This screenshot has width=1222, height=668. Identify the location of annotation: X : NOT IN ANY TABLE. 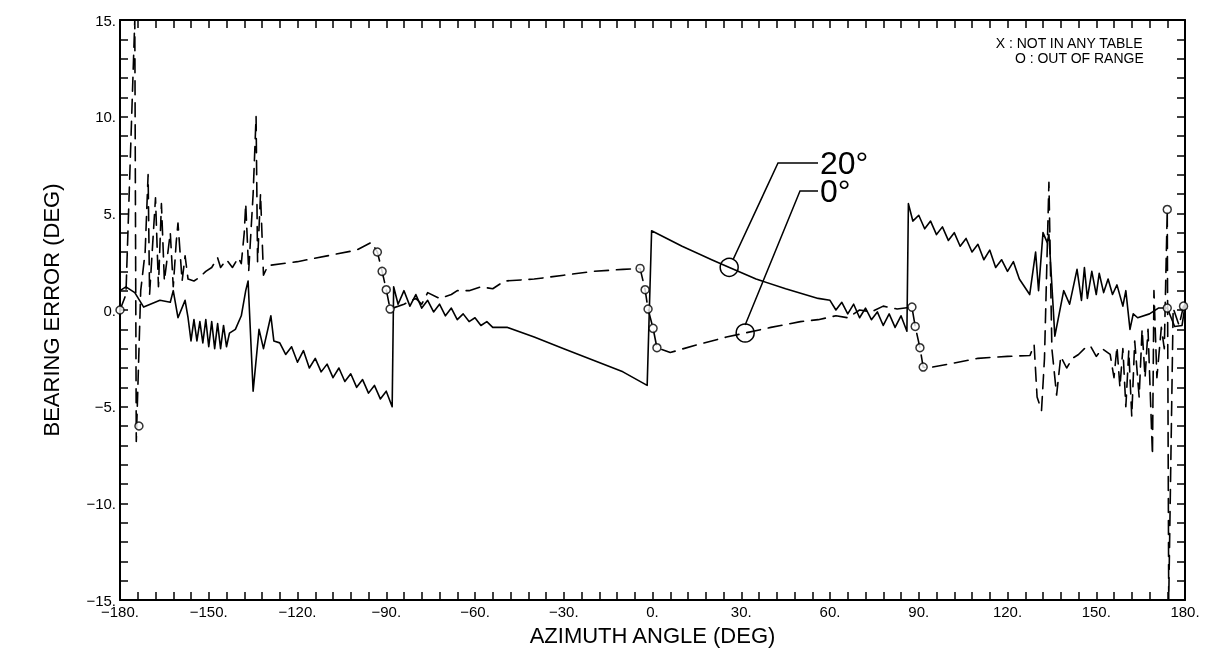
(1069, 43).